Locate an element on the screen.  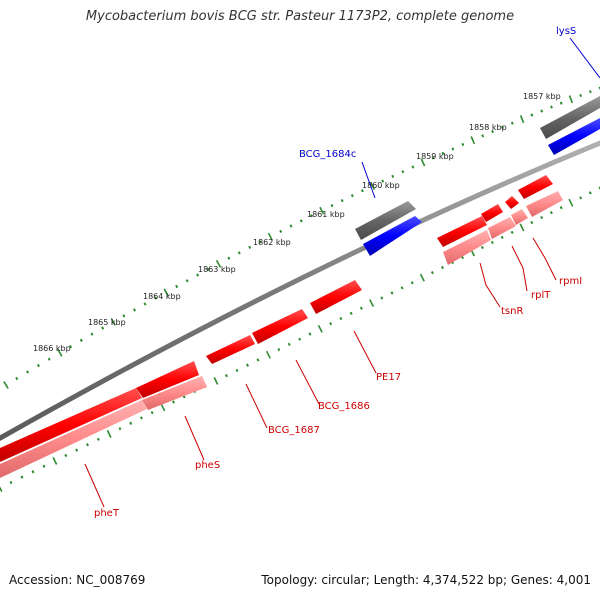
label-rpmI: rpmI is located at coordinates (570, 281).